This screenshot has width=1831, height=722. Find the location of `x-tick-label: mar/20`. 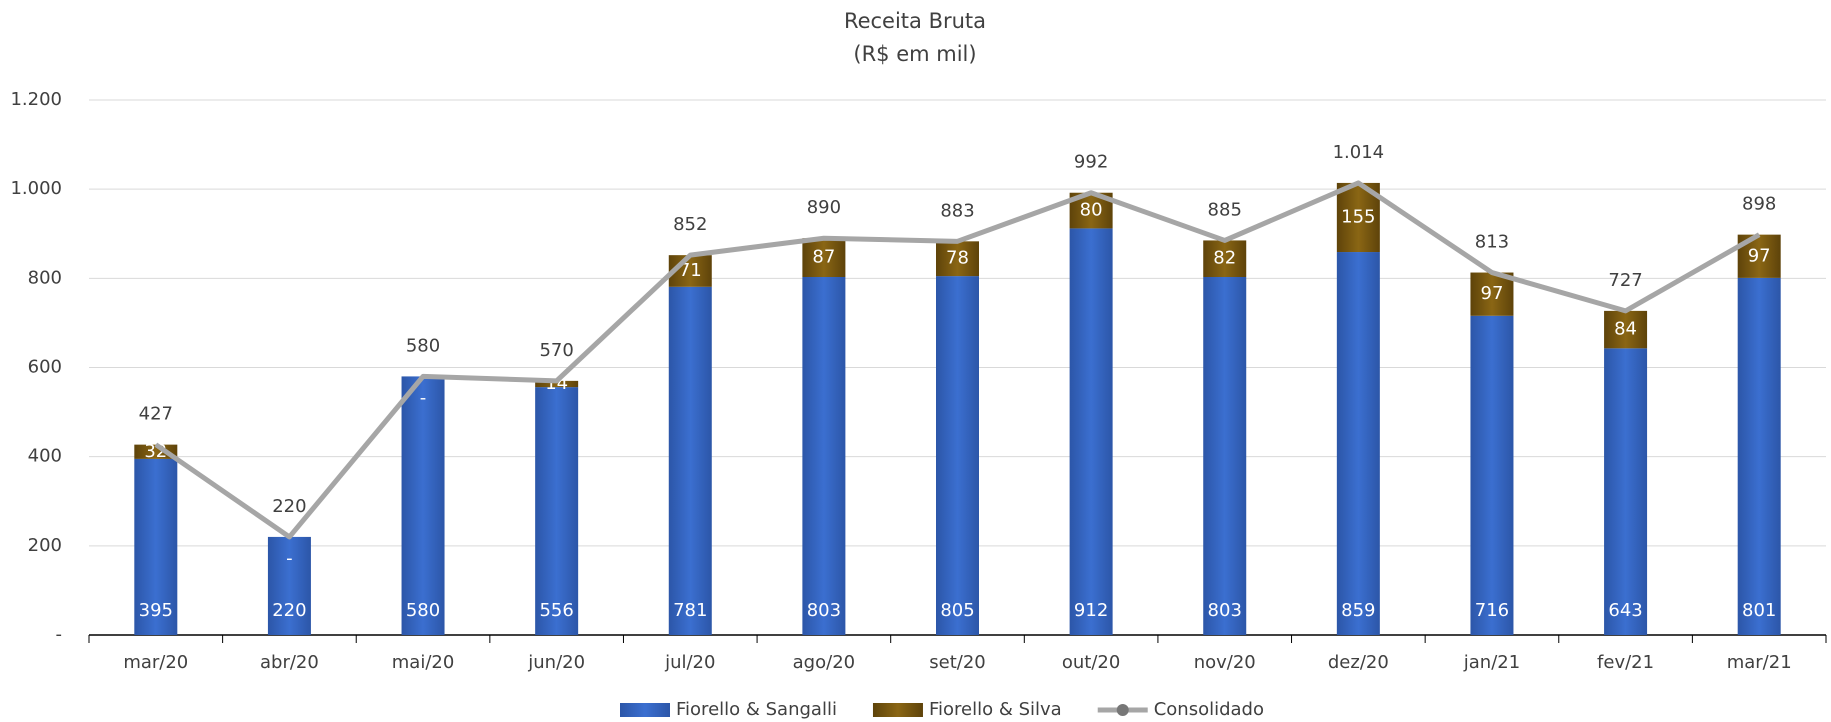

x-tick-label: mar/20 is located at coordinates (155, 662).